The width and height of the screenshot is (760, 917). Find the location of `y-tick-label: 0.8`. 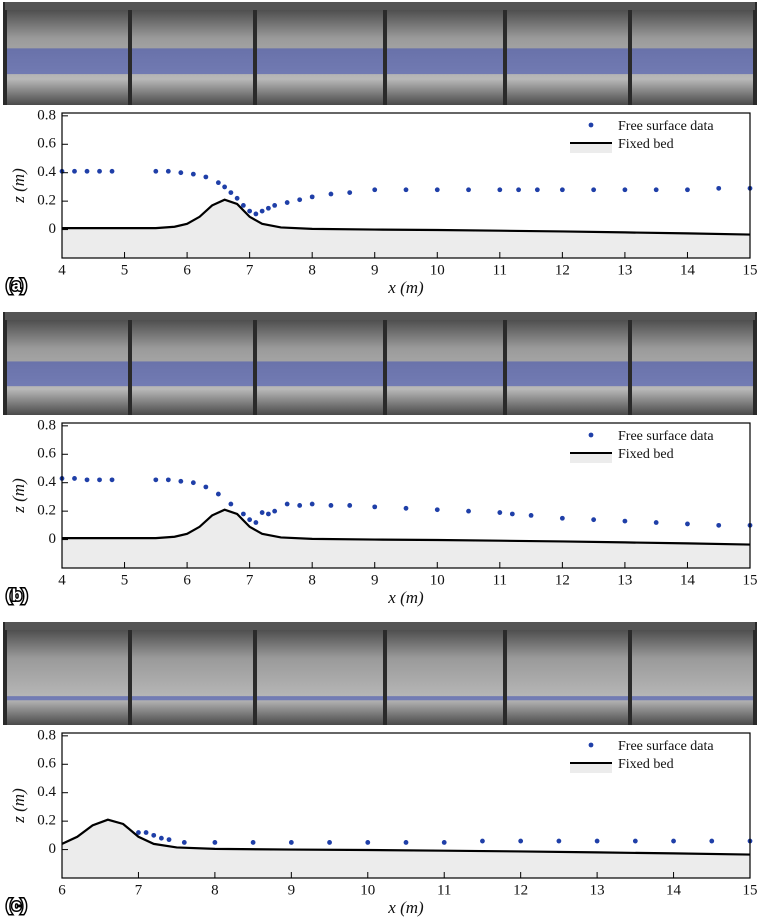

y-tick-label: 0.8 is located at coordinates (46, 735).